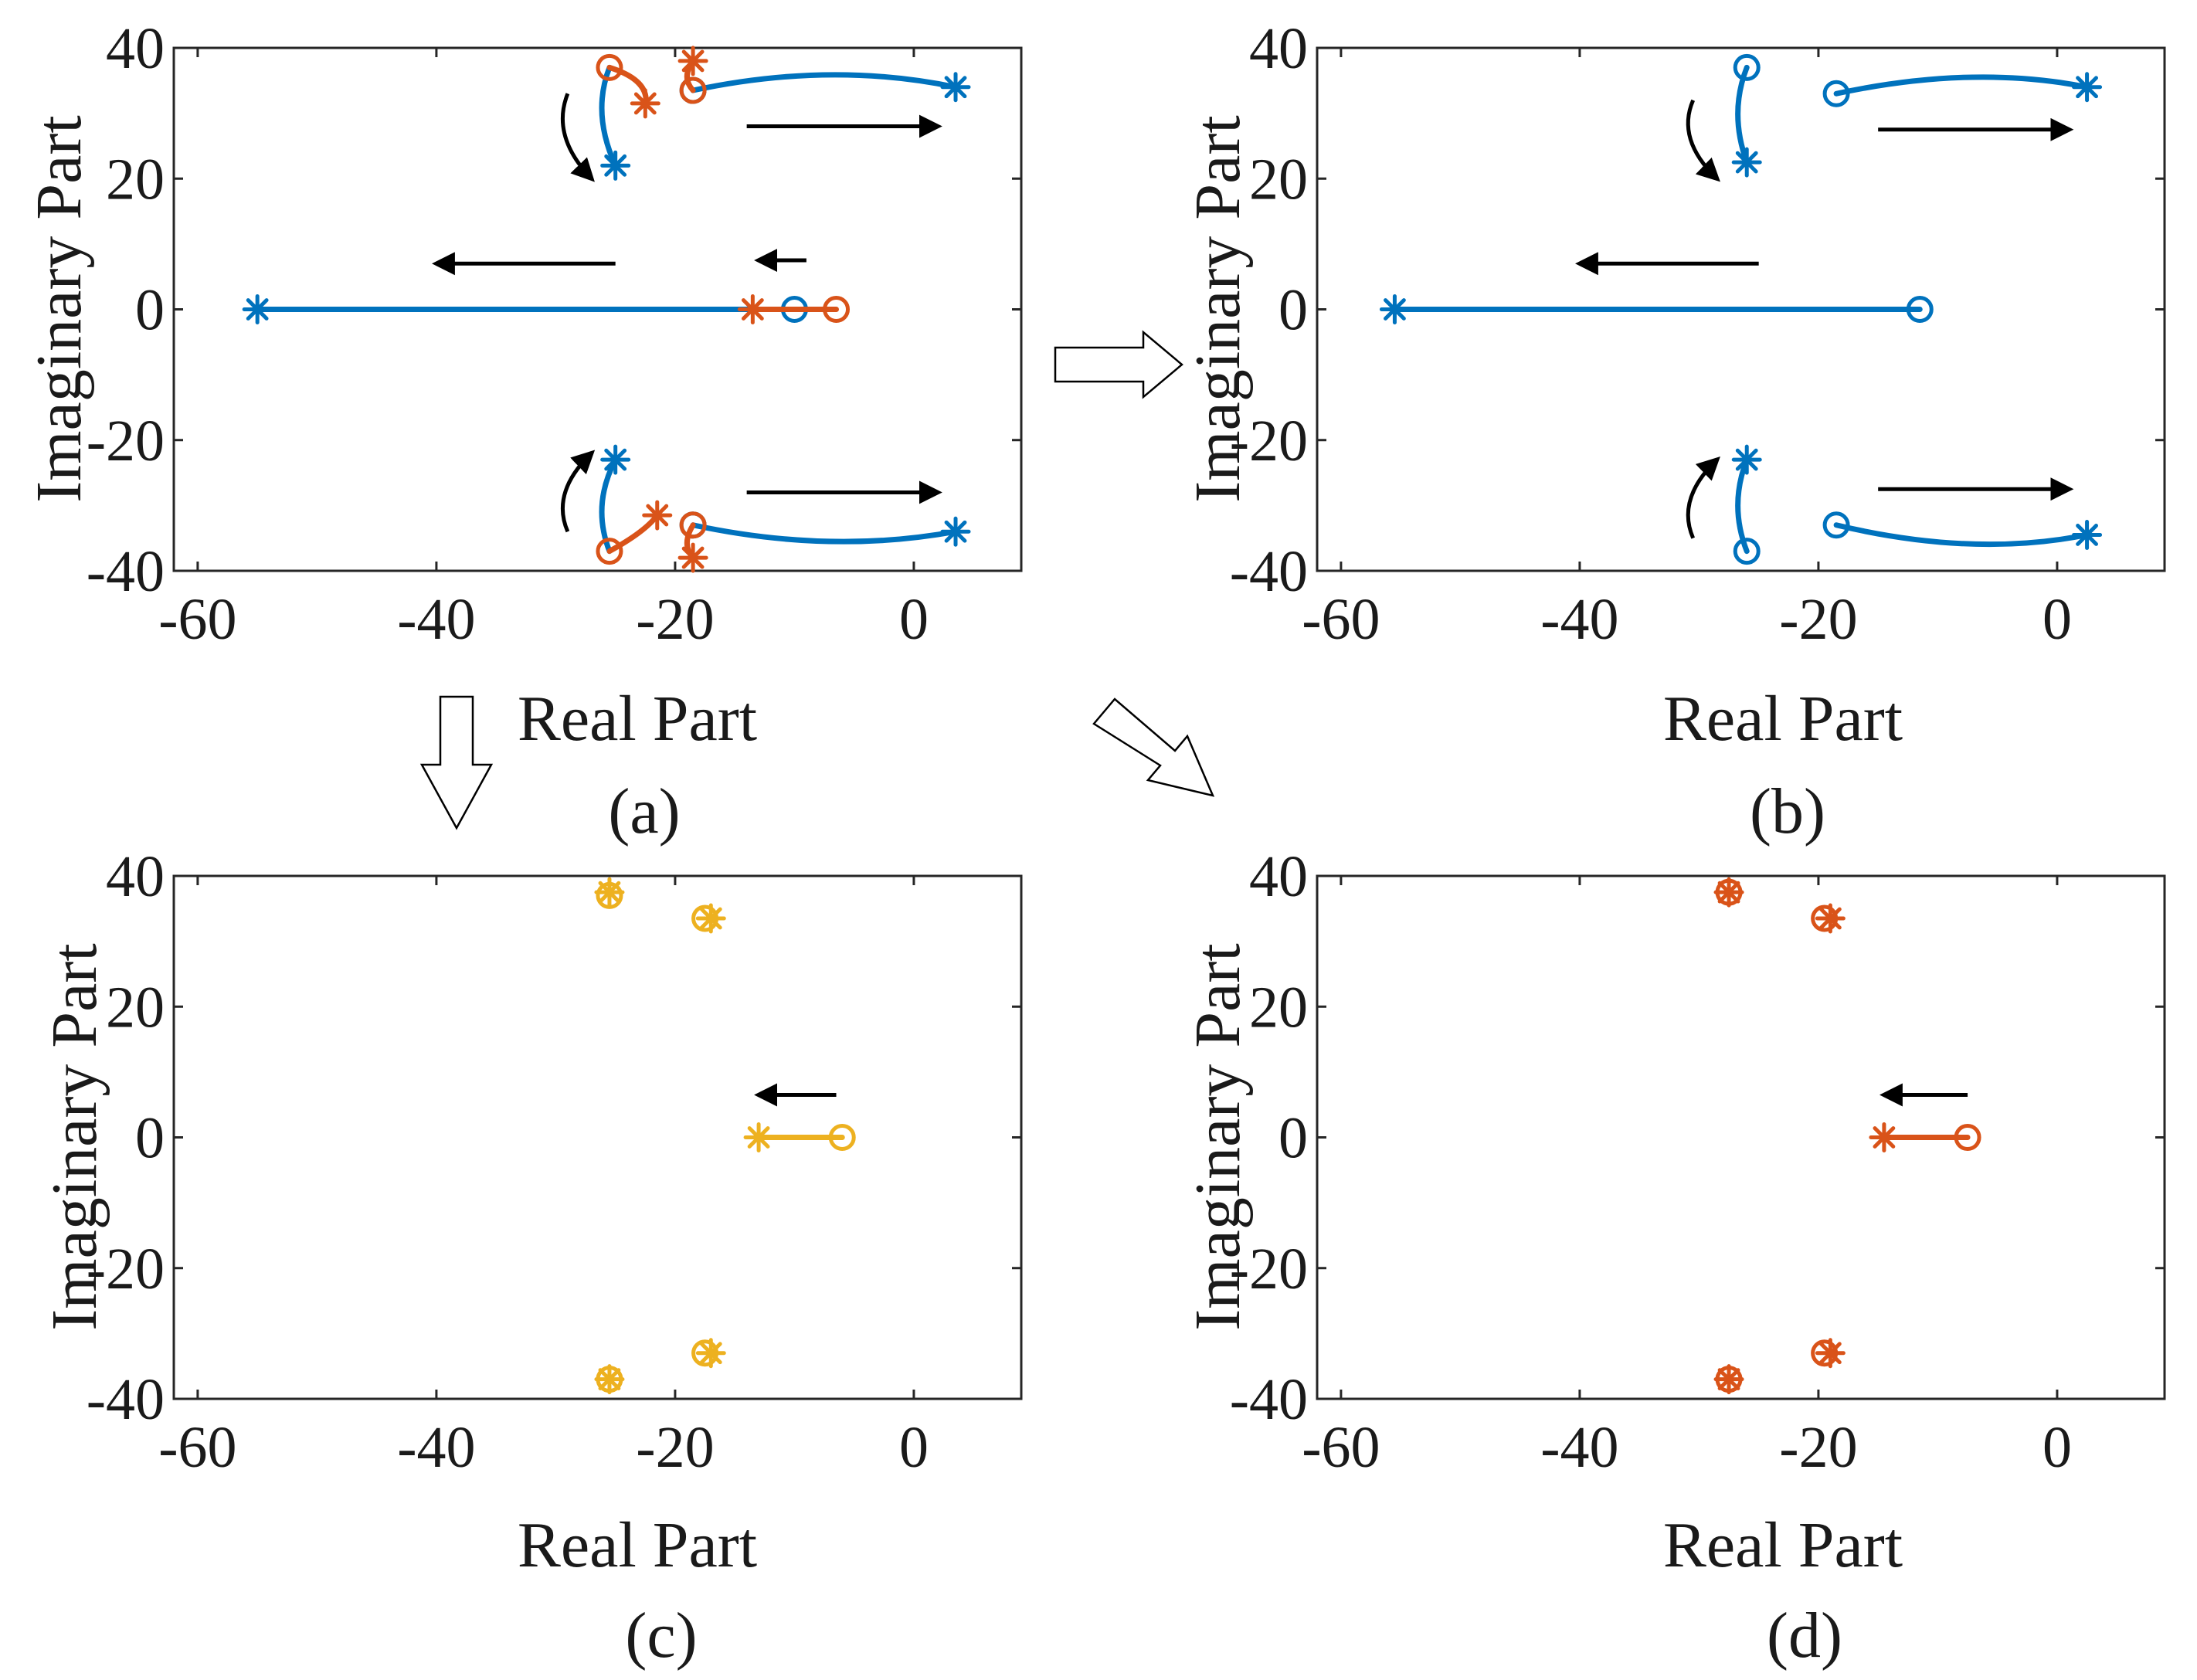 This screenshot has height=1680, width=2197. What do you see at coordinates (637, 719) in the screenshot?
I see `xlabel-a: Real Part` at bounding box center [637, 719].